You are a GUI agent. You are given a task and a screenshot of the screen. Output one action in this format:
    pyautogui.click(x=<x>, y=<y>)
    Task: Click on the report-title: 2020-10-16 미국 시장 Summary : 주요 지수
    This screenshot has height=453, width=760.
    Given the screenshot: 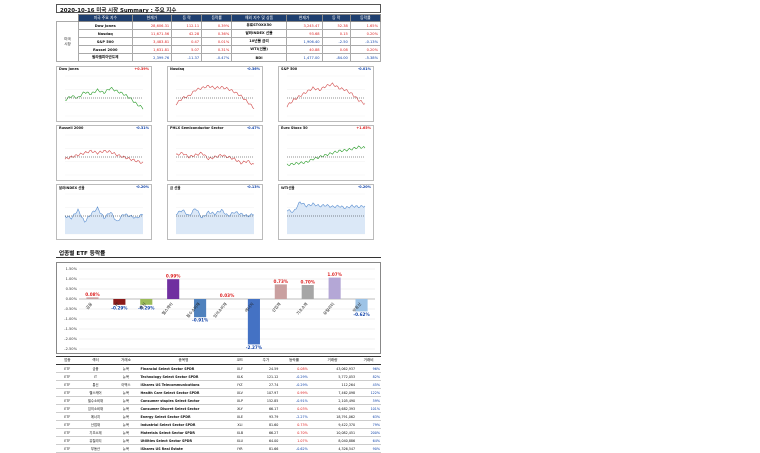 What is the action you would take?
    pyautogui.click(x=218, y=9)
    